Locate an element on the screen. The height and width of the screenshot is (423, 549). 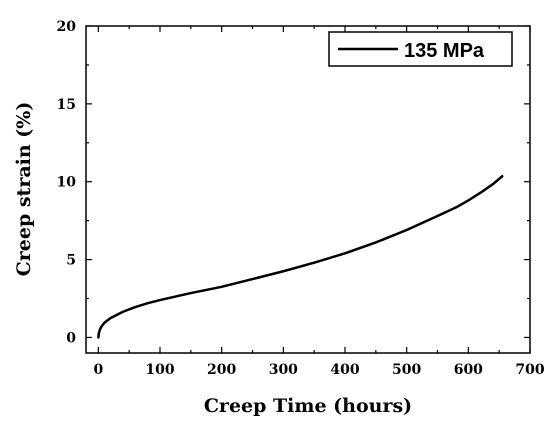
legend-label: 135 MPa is located at coordinates (444, 51).